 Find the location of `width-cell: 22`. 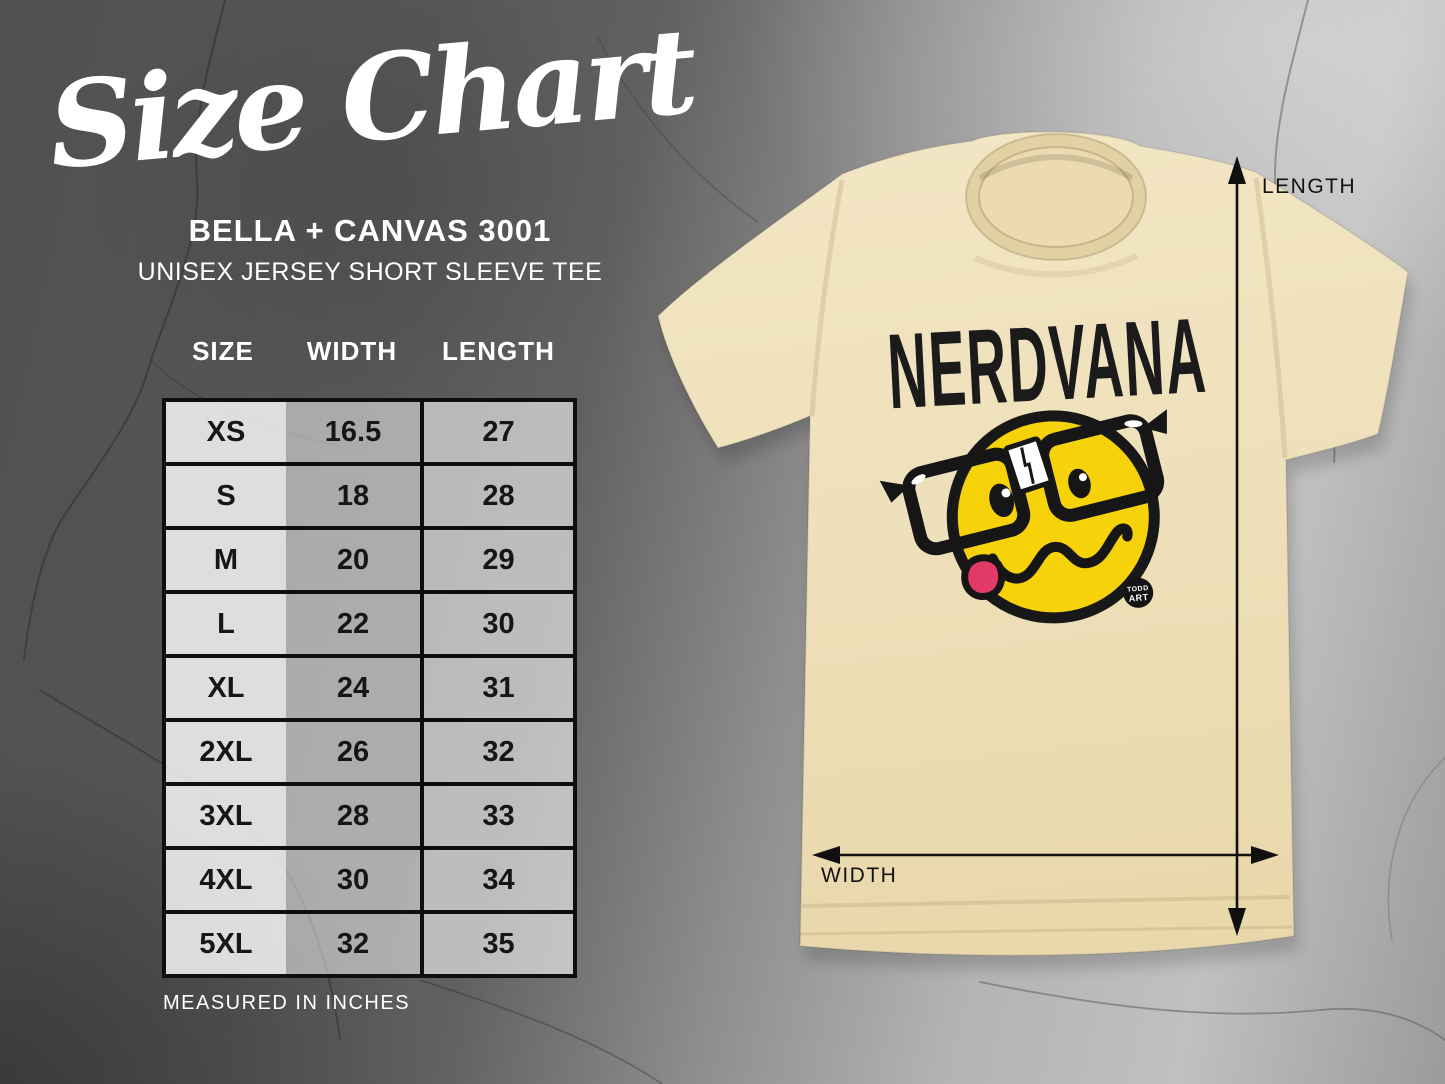

width-cell: 22 is located at coordinates (353, 624).